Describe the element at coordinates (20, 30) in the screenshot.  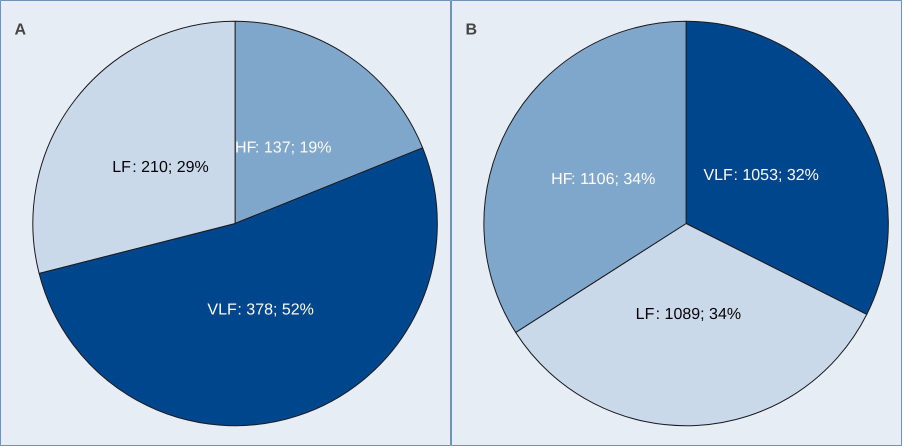
I see `chart-title: A` at that location.